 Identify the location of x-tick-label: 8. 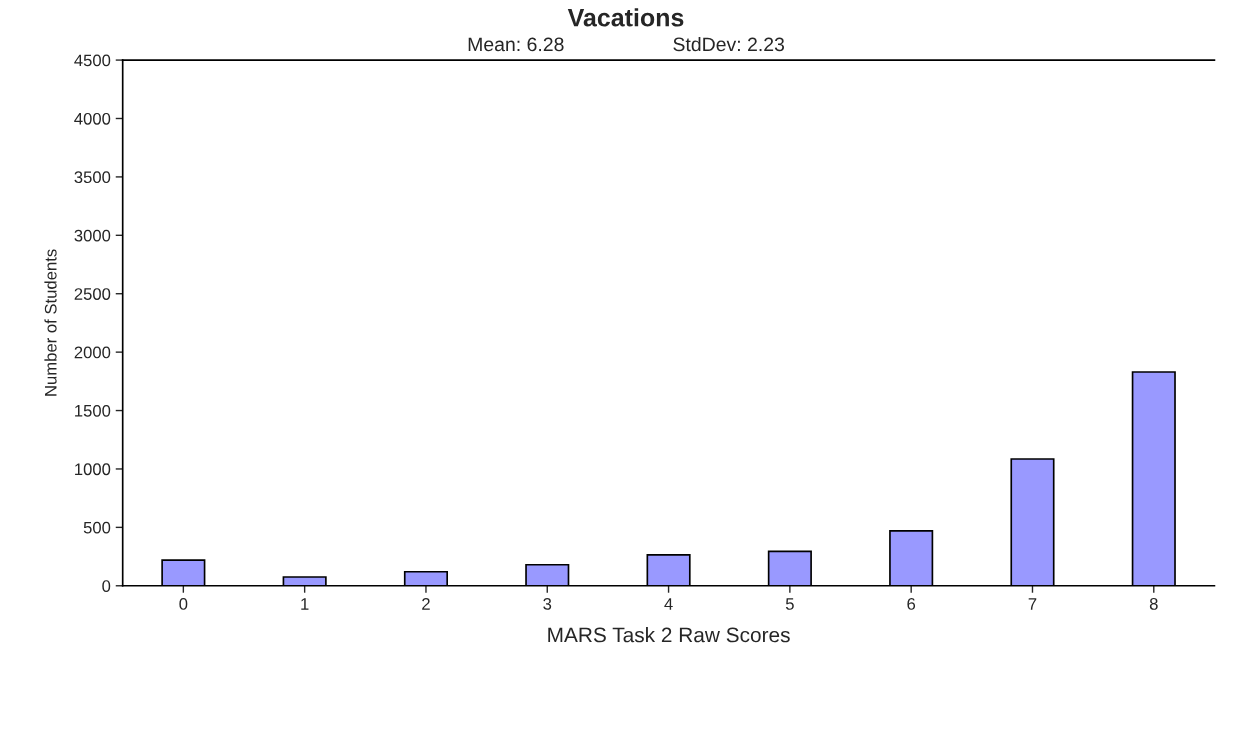
(1153, 604).